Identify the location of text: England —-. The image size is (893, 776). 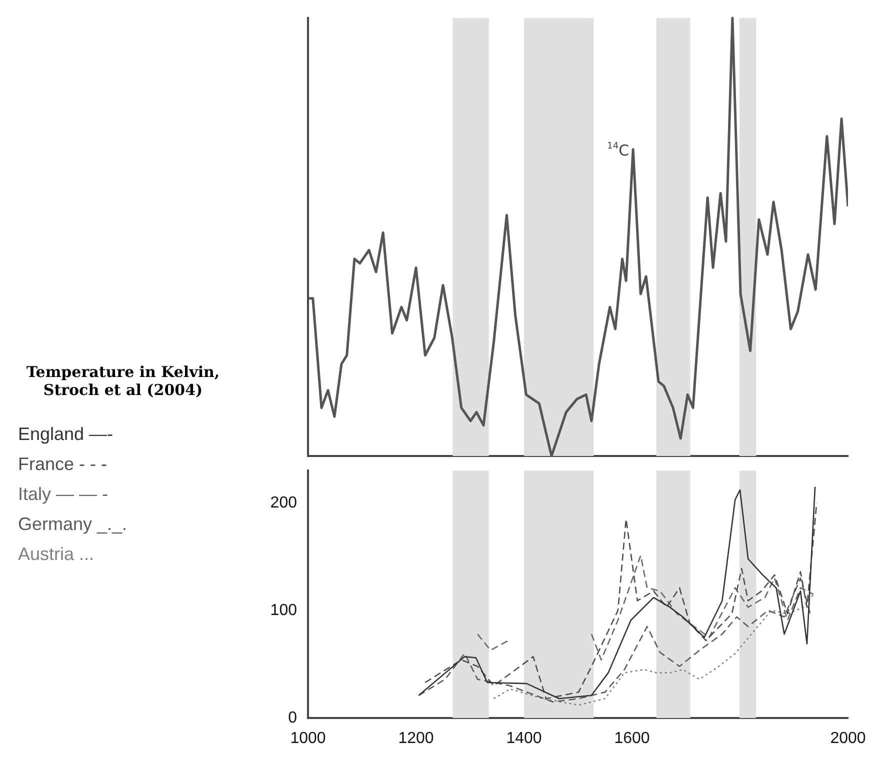
(65, 434).